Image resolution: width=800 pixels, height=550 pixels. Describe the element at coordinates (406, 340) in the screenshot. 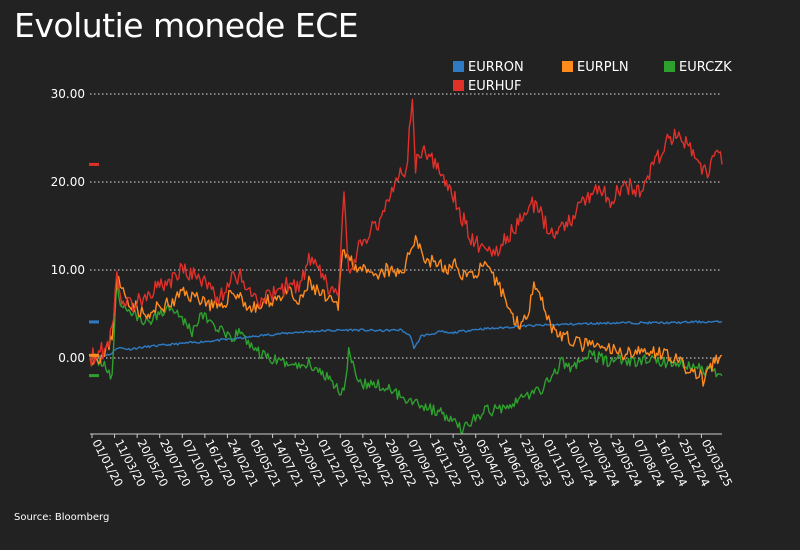

I see `series-line-eurron` at that location.